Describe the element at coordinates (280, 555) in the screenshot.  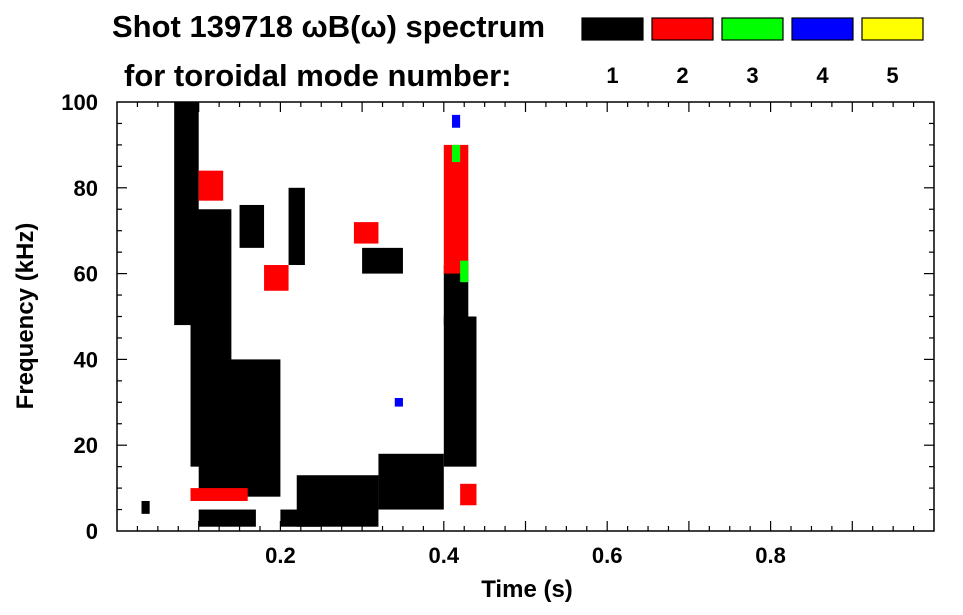
I see `x-tick-label: 0.2` at that location.